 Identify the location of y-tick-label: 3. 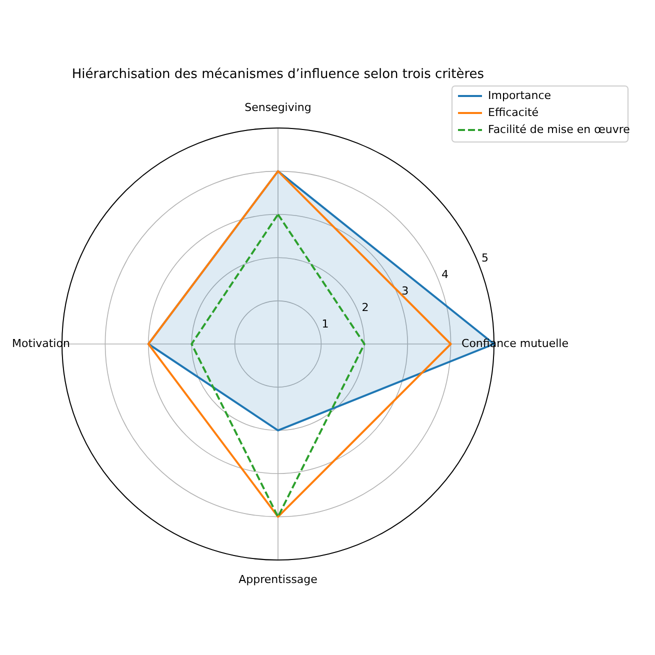
(405, 291).